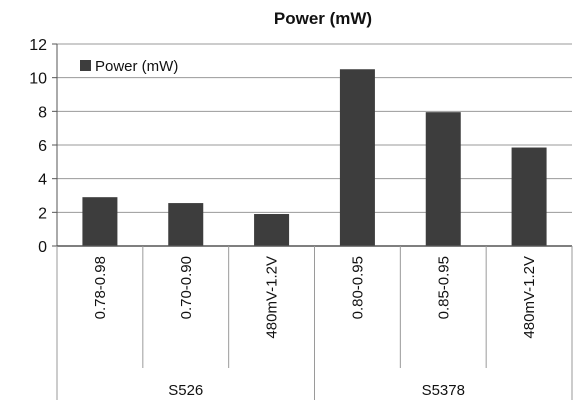  I want to click on y-tick-label: 6, so click(42, 146).